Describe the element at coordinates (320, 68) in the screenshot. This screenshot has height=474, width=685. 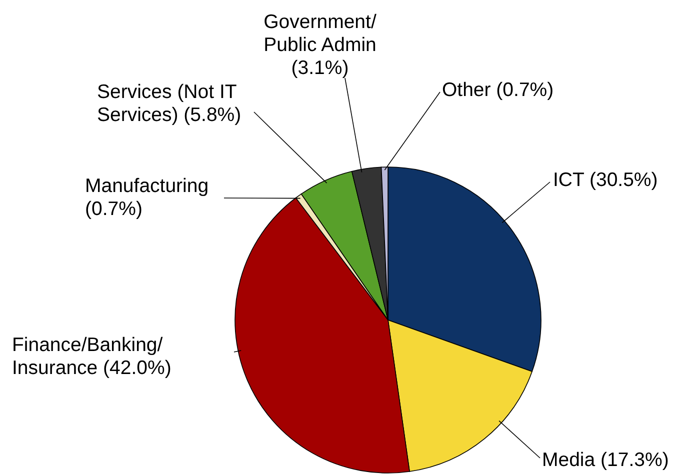
I see `data-label: (3.1%)` at that location.